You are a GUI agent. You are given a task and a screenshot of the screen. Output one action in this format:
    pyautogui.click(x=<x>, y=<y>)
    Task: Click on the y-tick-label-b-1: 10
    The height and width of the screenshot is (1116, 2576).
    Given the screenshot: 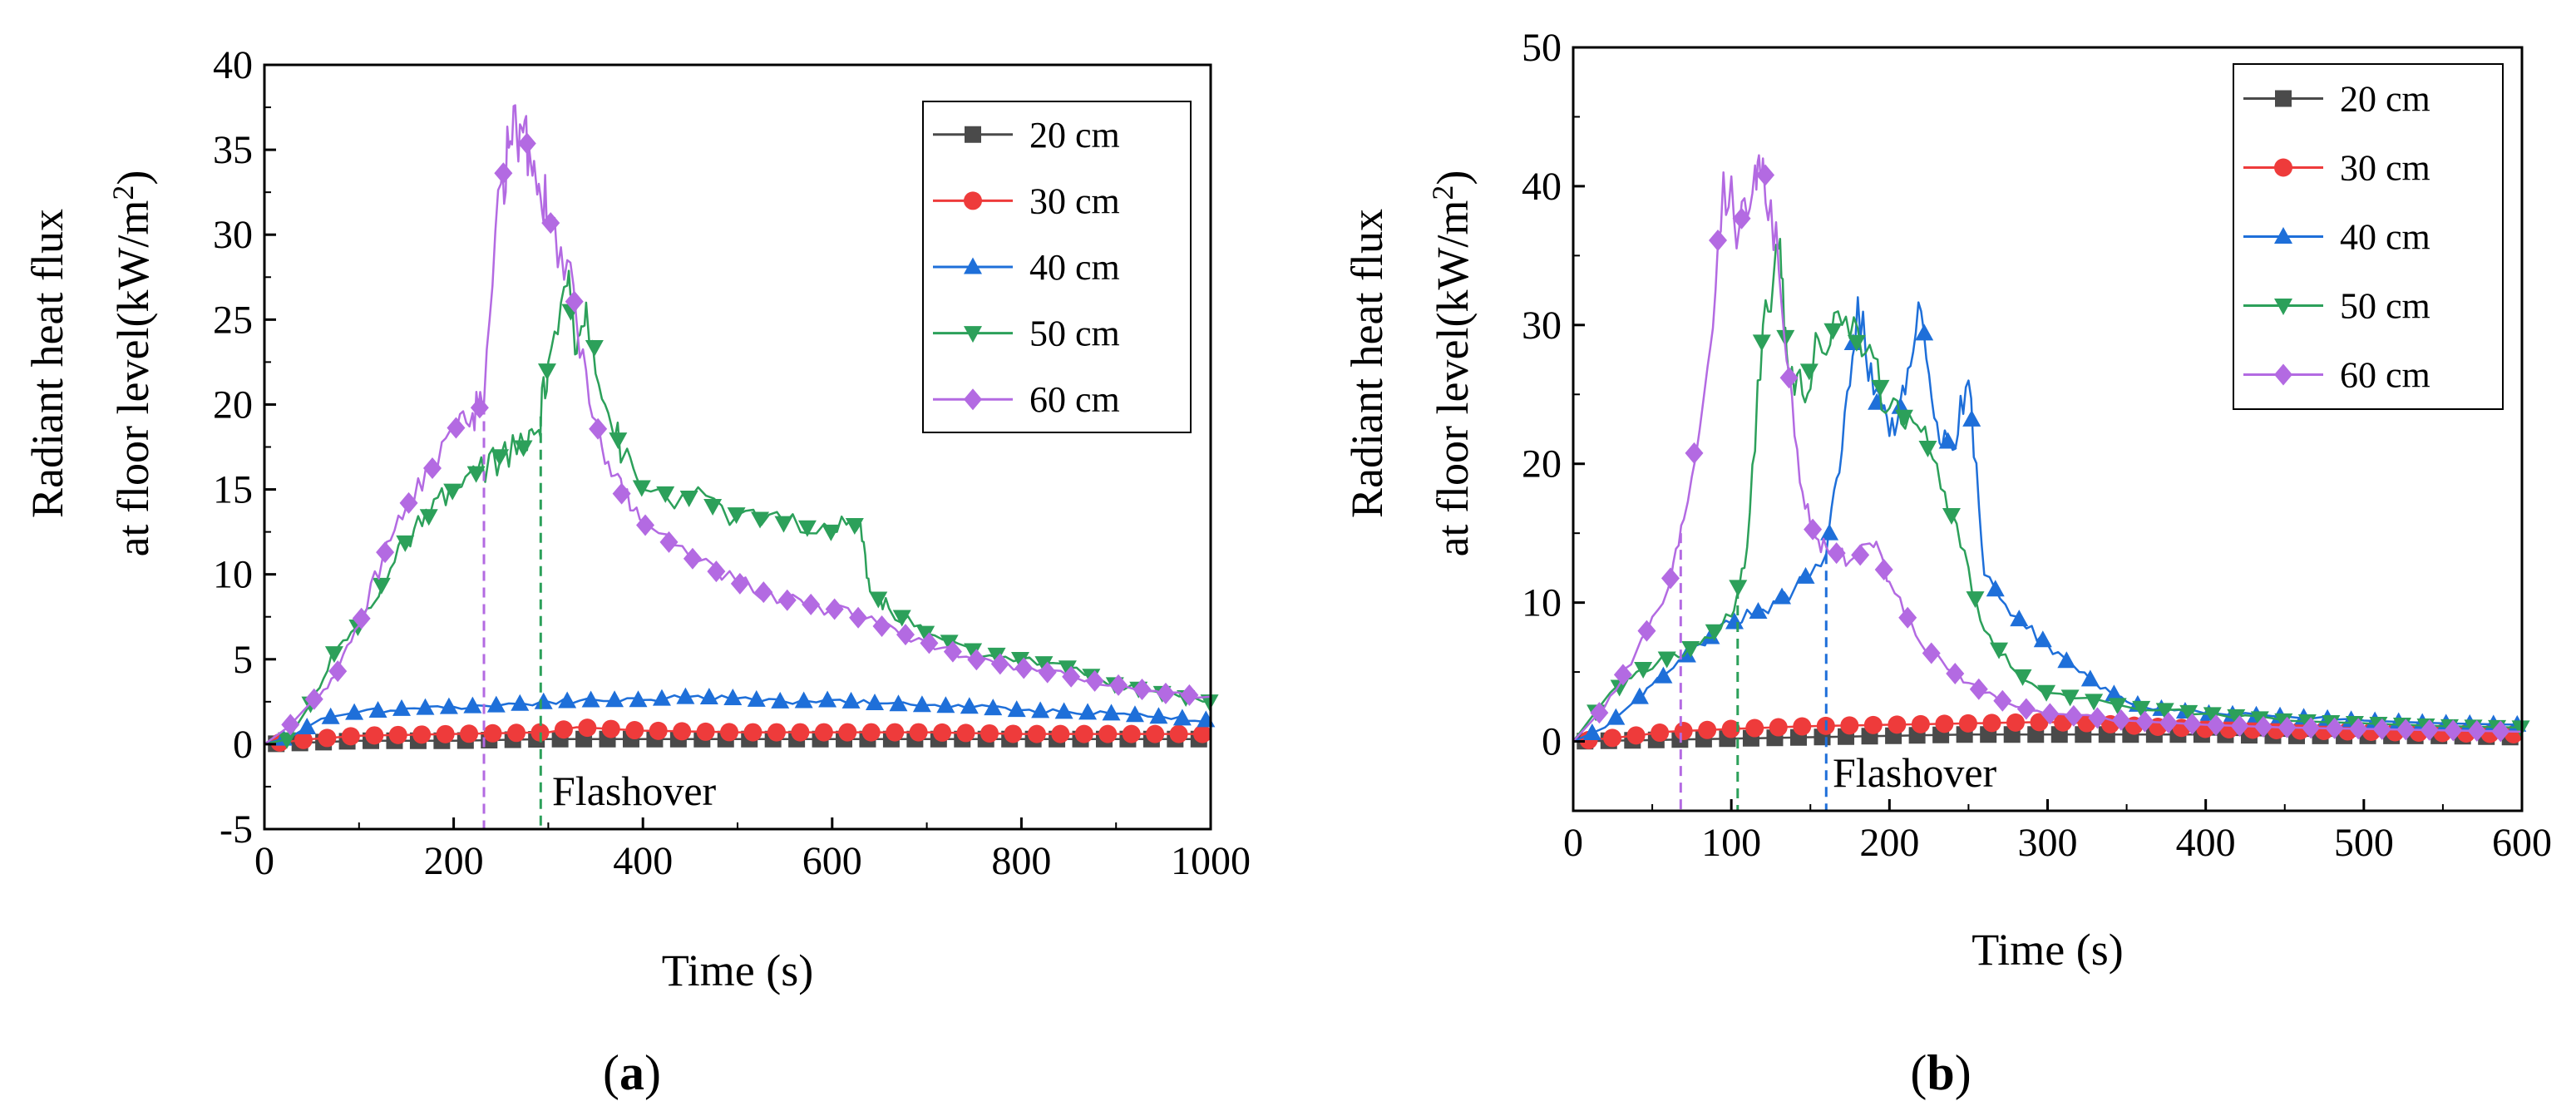 What is the action you would take?
    pyautogui.click(x=1542, y=603)
    